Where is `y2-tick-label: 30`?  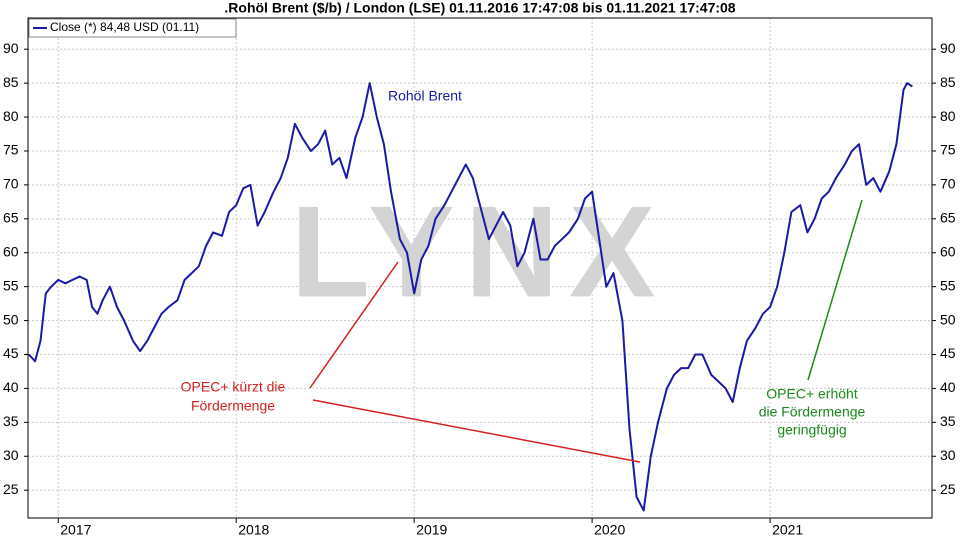 y2-tick-label: 30 is located at coordinates (948, 455).